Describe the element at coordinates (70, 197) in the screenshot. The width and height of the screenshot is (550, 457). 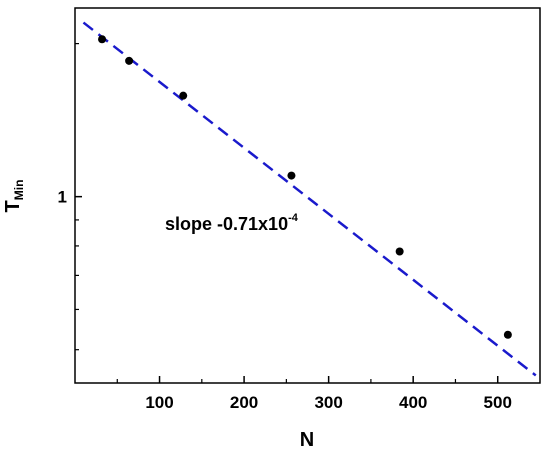
I see `y-axis-ticks: 1` at that location.